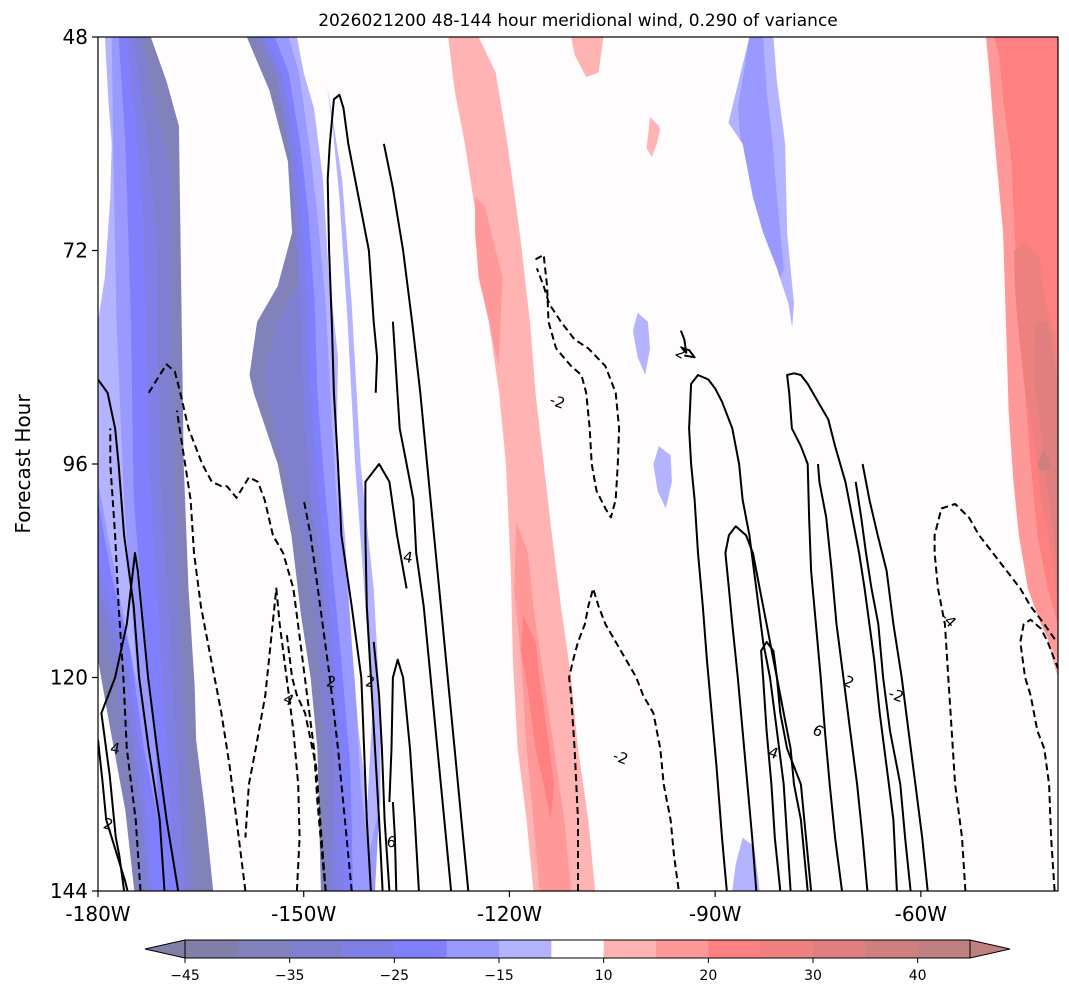 The width and height of the screenshot is (1069, 997). Describe the element at coordinates (604, 976) in the screenshot. I see `colorbar-tick-label: 10` at that location.